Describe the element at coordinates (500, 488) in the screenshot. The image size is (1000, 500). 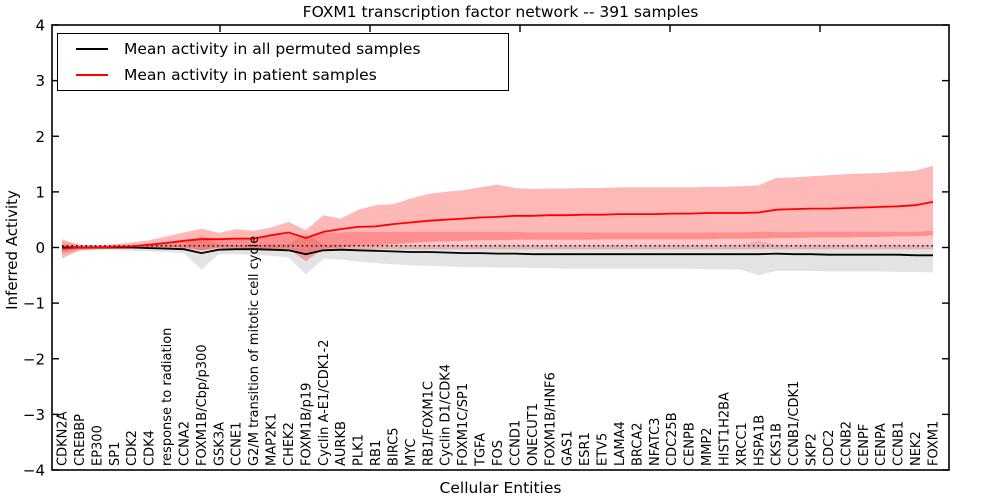
I see `x-axis-label: Cellular Entities` at that location.